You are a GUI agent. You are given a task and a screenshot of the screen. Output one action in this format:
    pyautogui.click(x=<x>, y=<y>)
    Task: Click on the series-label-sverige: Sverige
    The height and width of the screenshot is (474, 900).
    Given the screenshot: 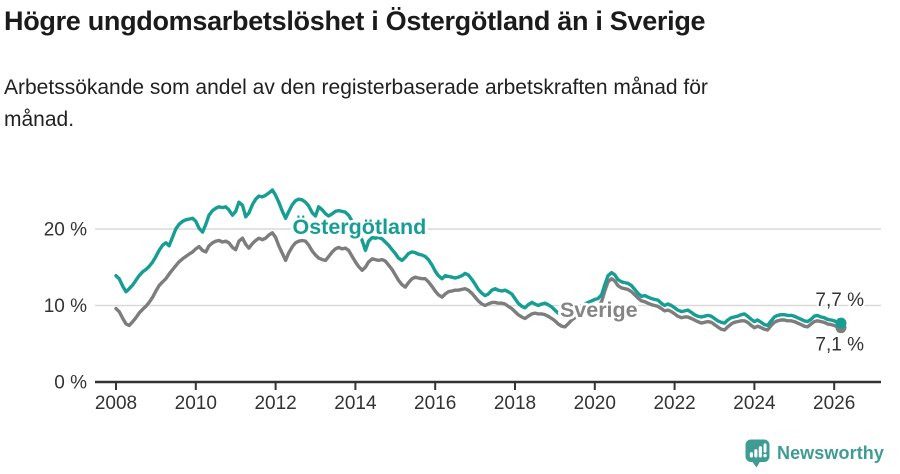 What is the action you would take?
    pyautogui.click(x=599, y=310)
    